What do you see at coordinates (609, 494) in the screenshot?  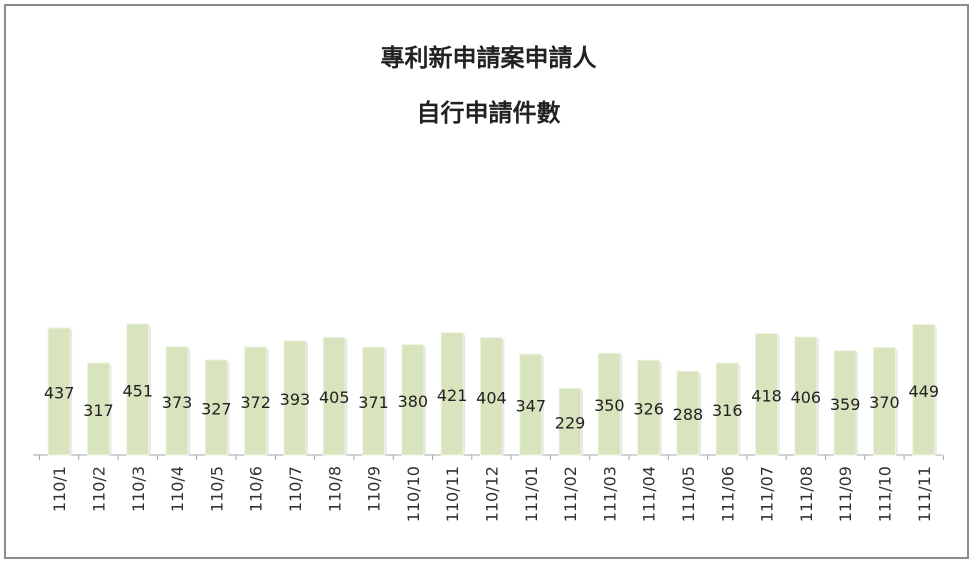 I see `x-tick-label: 111/03` at bounding box center [609, 494].